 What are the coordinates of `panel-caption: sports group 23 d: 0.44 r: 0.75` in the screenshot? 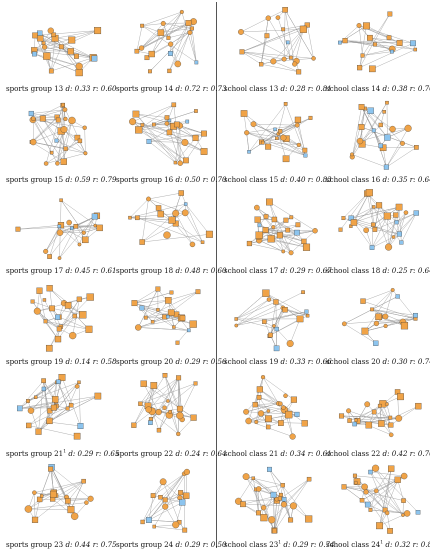 It's located at (62, 544).